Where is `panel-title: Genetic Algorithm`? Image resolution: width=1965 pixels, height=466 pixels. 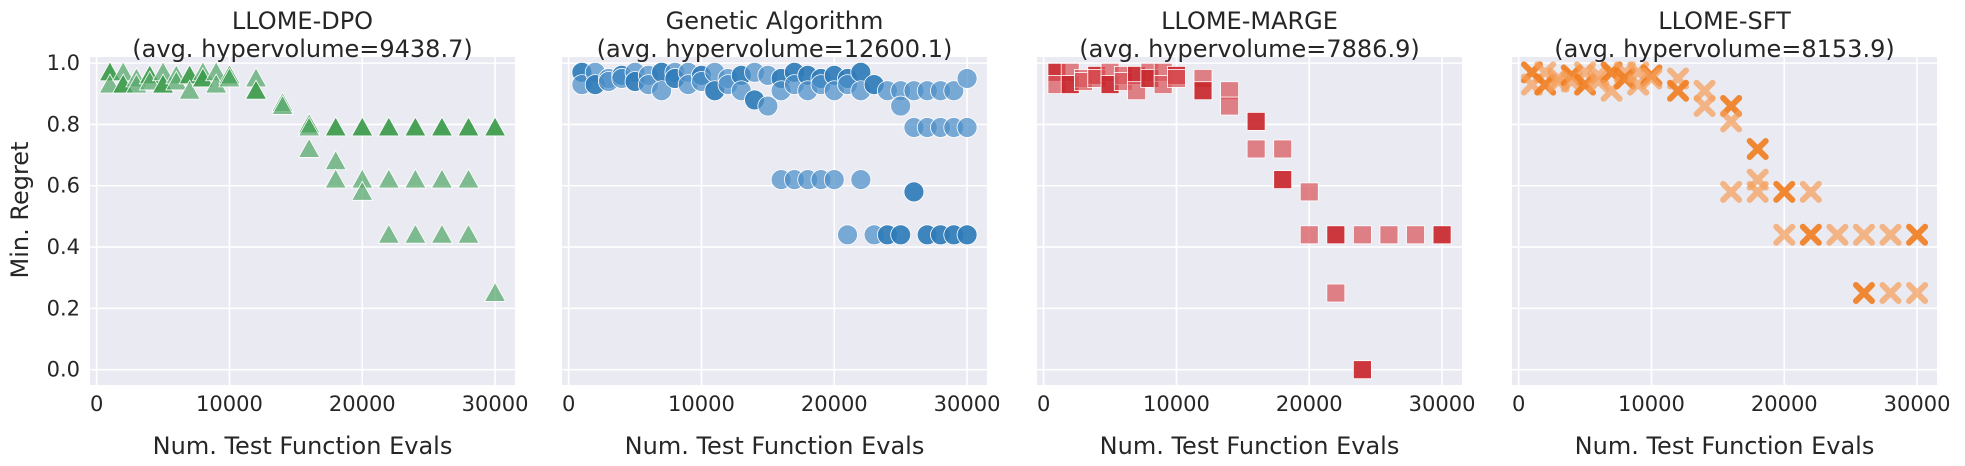
panel-title: Genetic Algorithm is located at coordinates (775, 21).